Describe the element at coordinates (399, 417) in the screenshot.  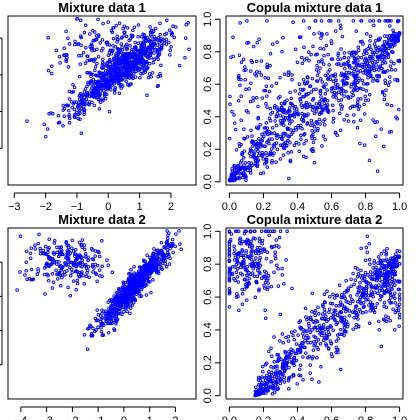
I see `x-tick-label: 1.0` at that location.